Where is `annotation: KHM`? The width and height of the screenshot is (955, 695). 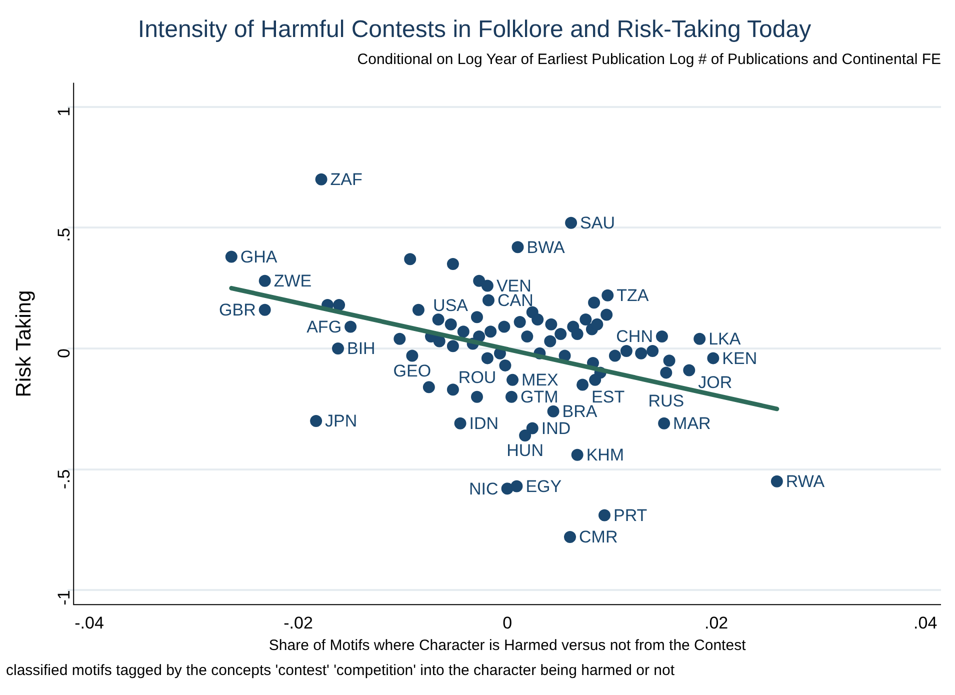
annotation: KHM is located at coordinates (605, 455).